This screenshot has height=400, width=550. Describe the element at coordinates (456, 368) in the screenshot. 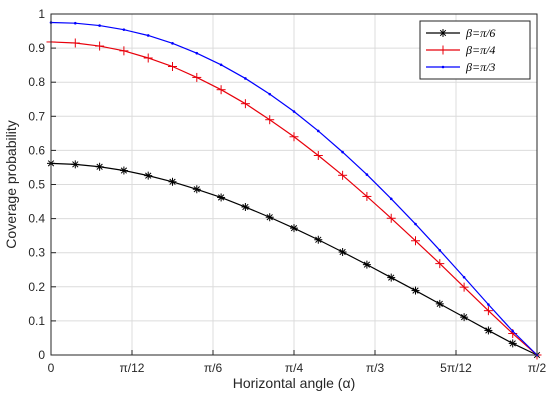

I see `x-tick-label: 5π/12` at that location.